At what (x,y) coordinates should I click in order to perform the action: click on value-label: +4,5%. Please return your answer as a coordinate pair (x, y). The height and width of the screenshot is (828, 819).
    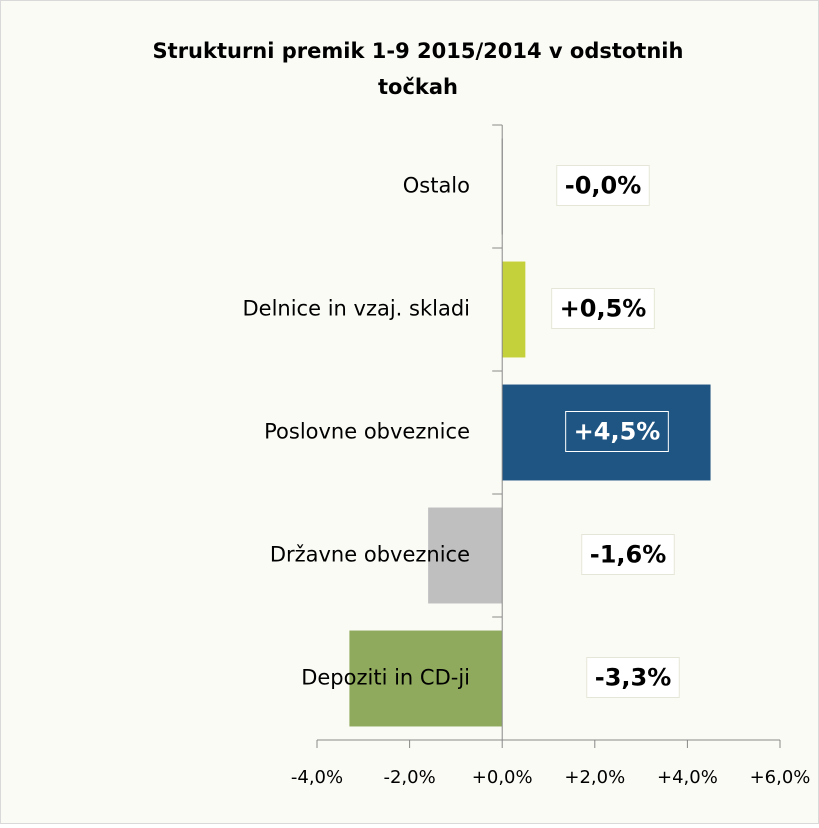
    Looking at the image, I should click on (617, 432).